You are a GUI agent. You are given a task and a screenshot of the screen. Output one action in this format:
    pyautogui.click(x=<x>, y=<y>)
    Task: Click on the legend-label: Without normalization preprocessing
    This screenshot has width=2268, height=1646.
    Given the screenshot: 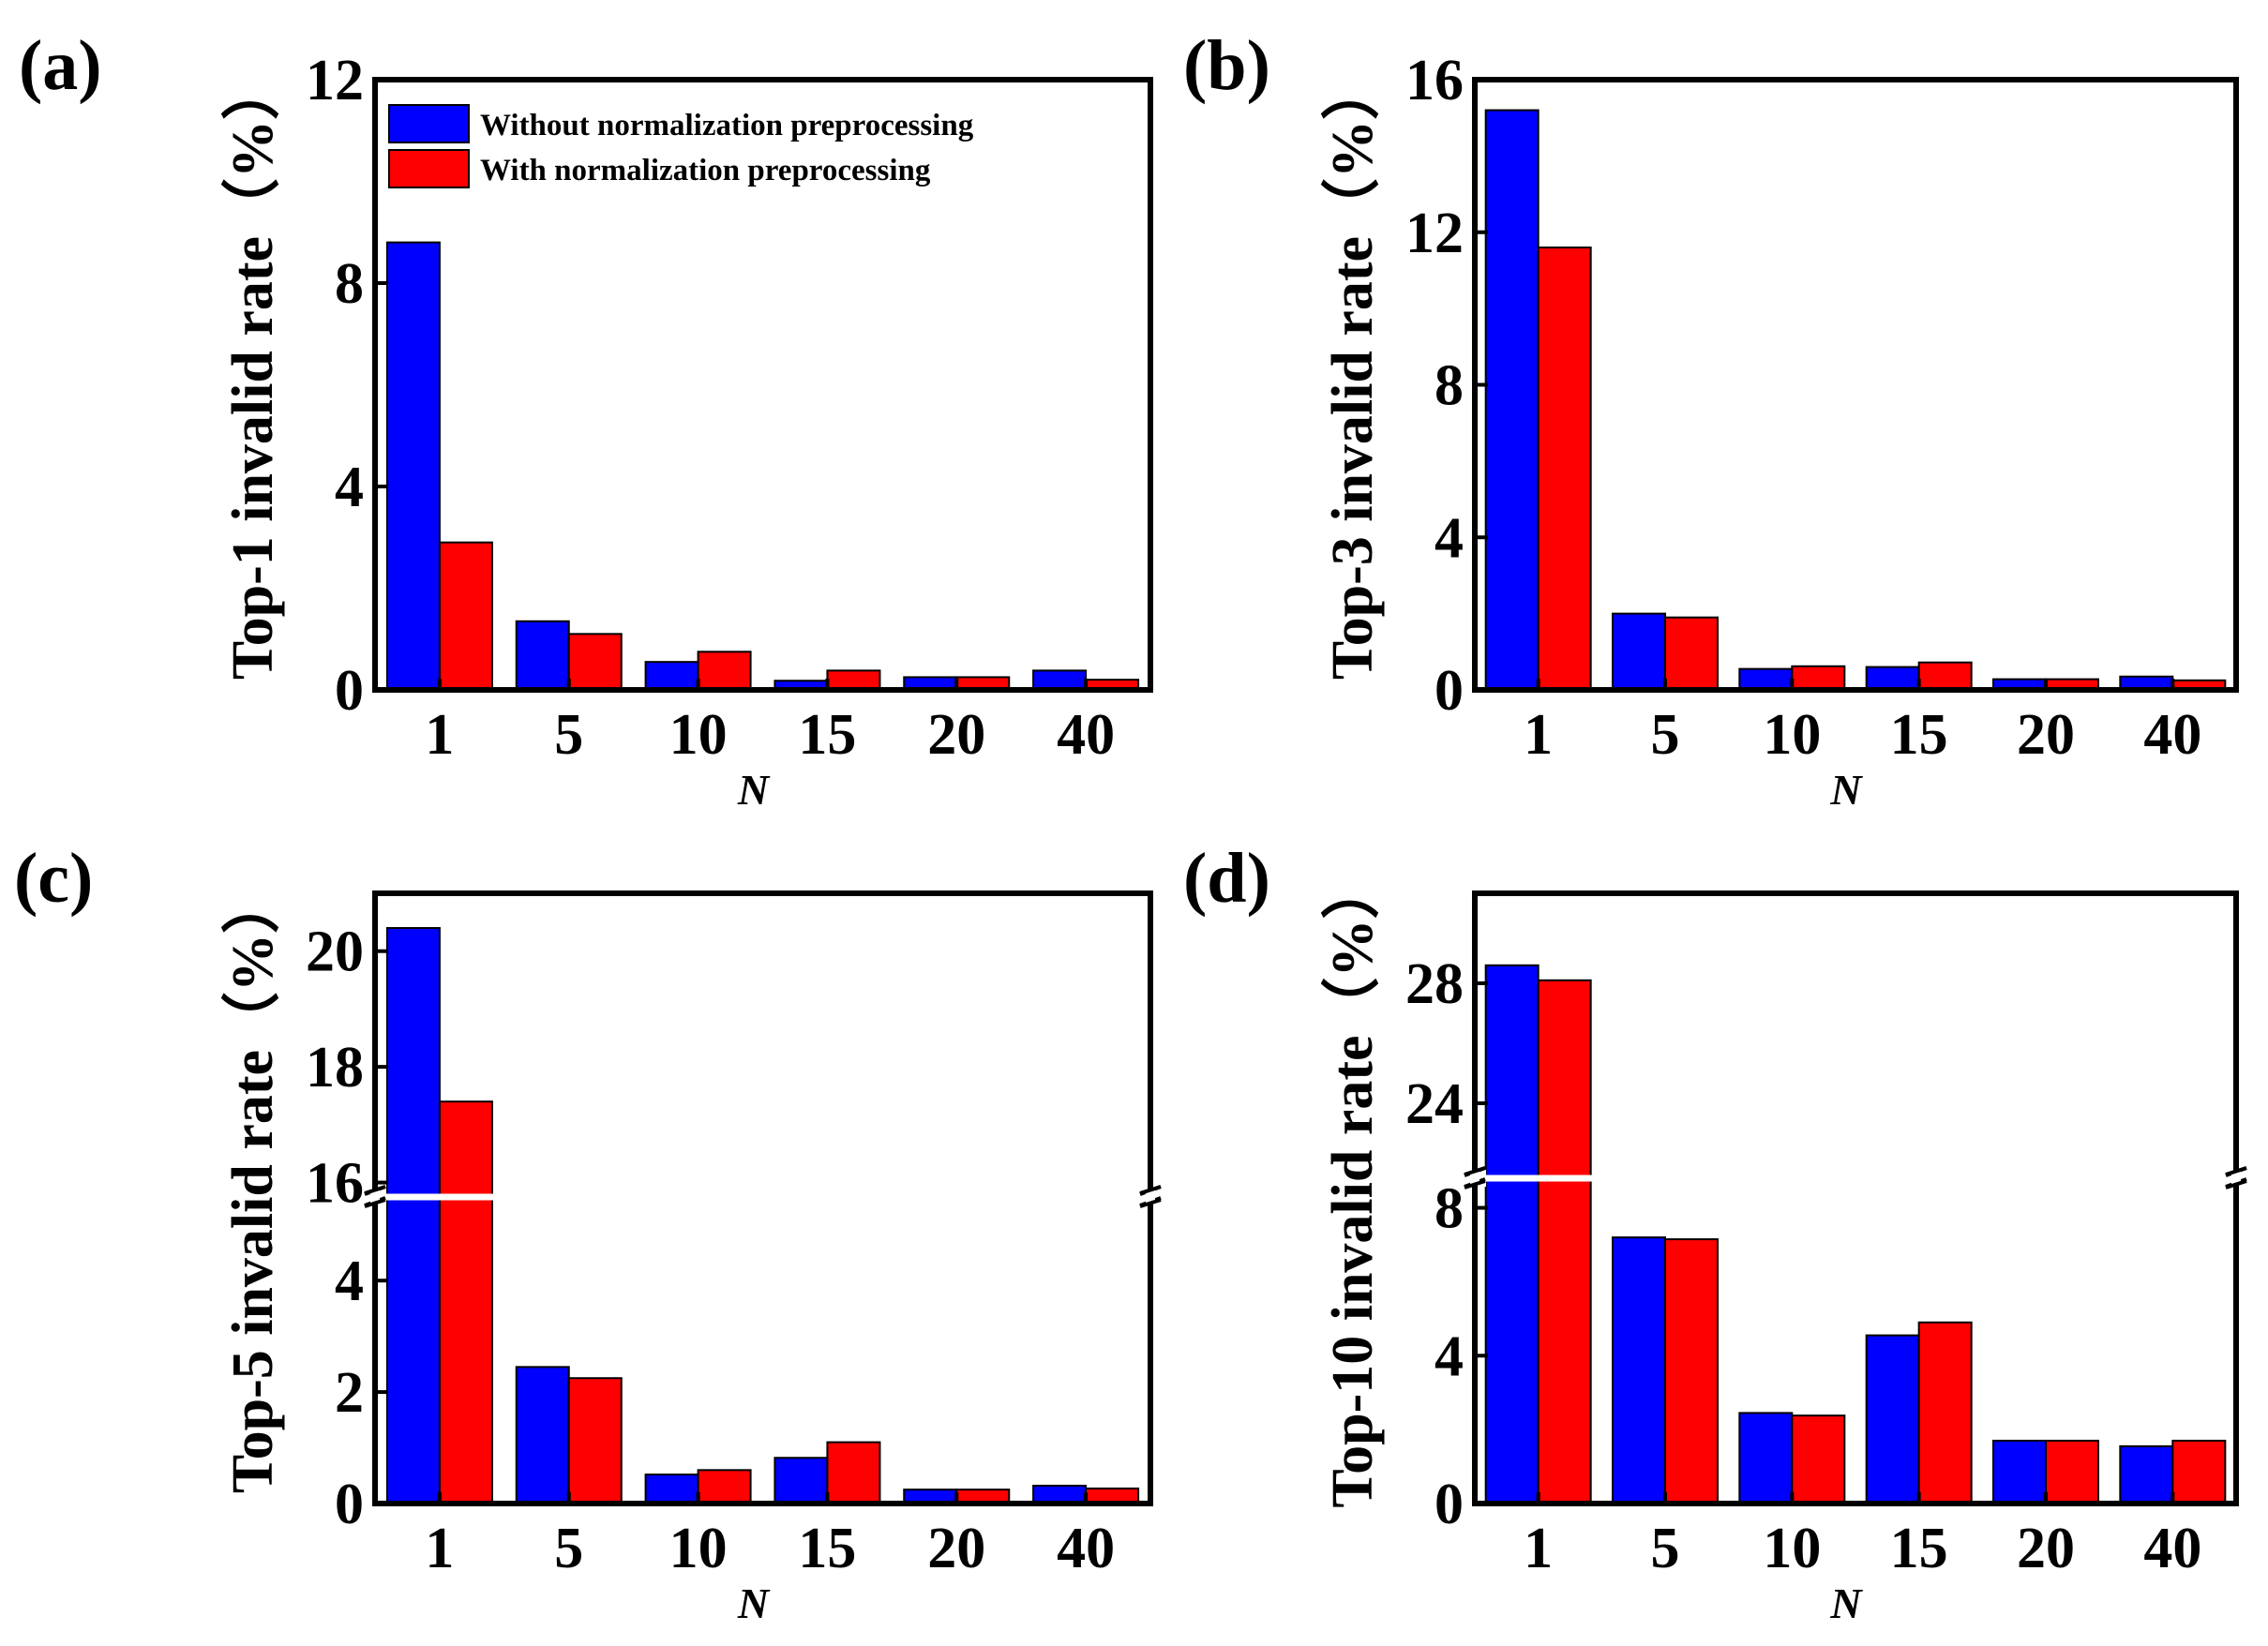 What is the action you would take?
    pyautogui.click(x=727, y=126)
    